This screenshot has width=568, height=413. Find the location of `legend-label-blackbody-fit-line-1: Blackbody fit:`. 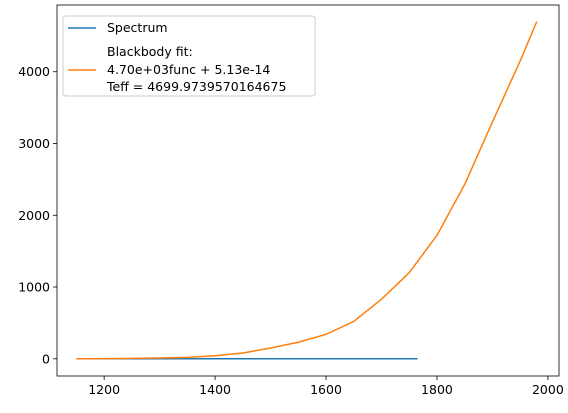

legend-label-blackbody-fit-line-1: Blackbody fit: is located at coordinates (150, 51).